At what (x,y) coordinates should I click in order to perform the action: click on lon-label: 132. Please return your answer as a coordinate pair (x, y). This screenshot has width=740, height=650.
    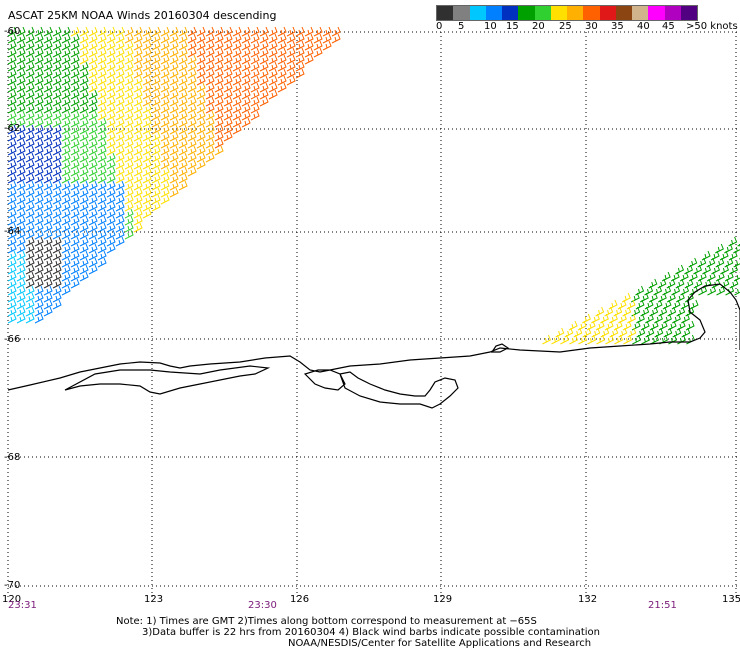
    Looking at the image, I should click on (588, 599).